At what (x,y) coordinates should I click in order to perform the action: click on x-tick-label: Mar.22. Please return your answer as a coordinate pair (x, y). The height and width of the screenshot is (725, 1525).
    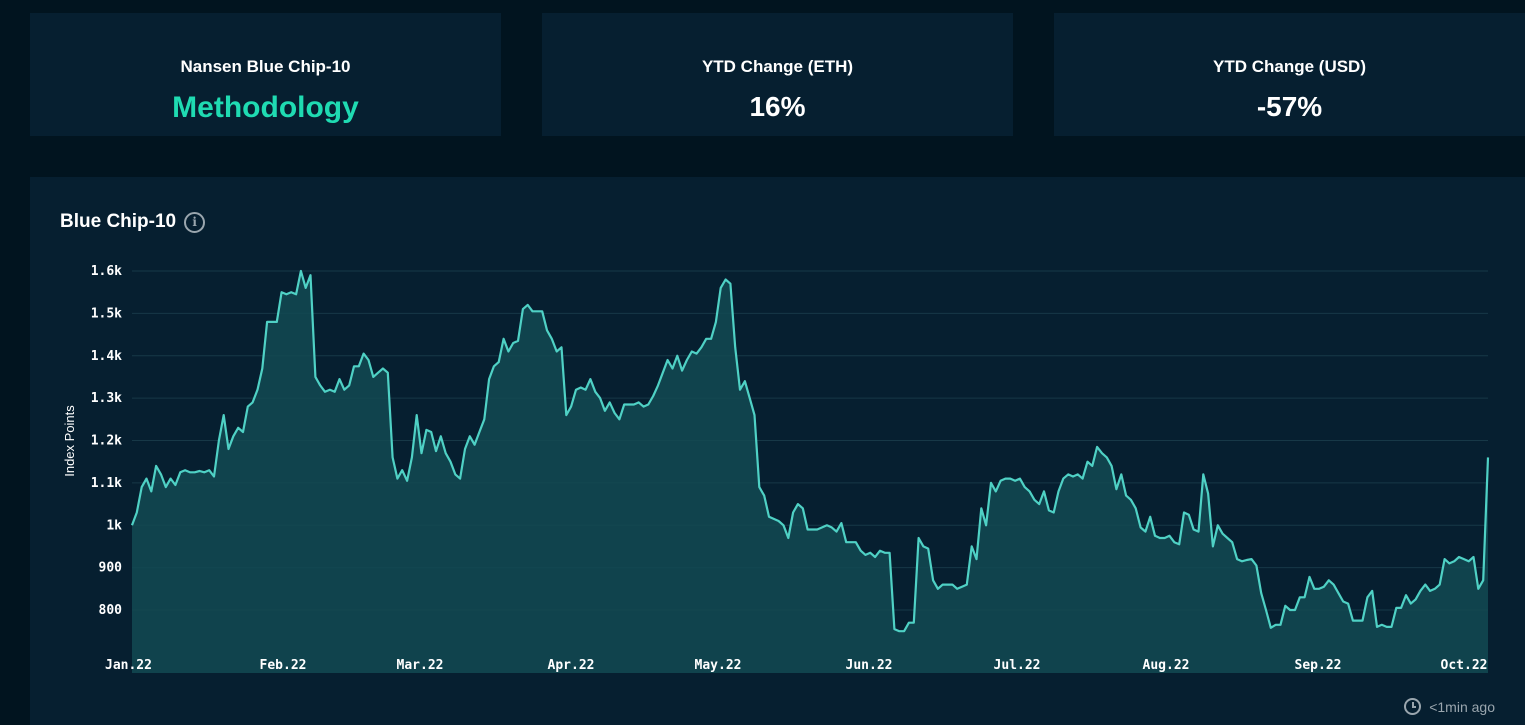
    Looking at the image, I should click on (420, 665).